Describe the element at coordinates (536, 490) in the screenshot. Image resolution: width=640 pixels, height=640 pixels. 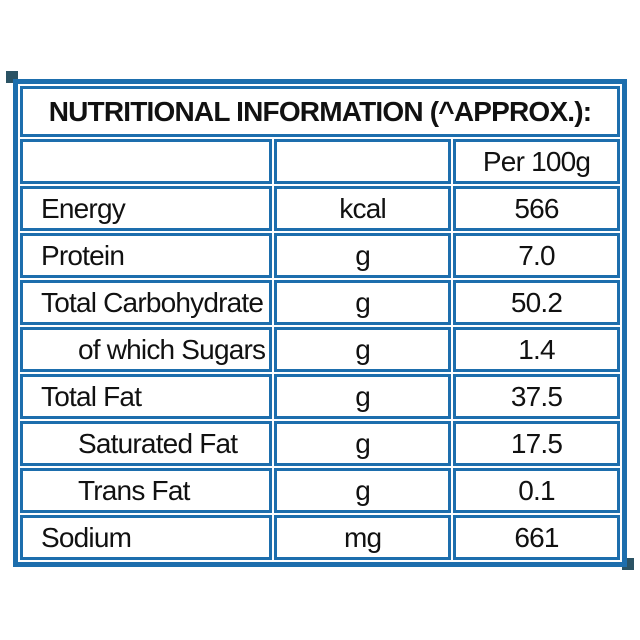
I see `nutrient-value: 0.1` at that location.